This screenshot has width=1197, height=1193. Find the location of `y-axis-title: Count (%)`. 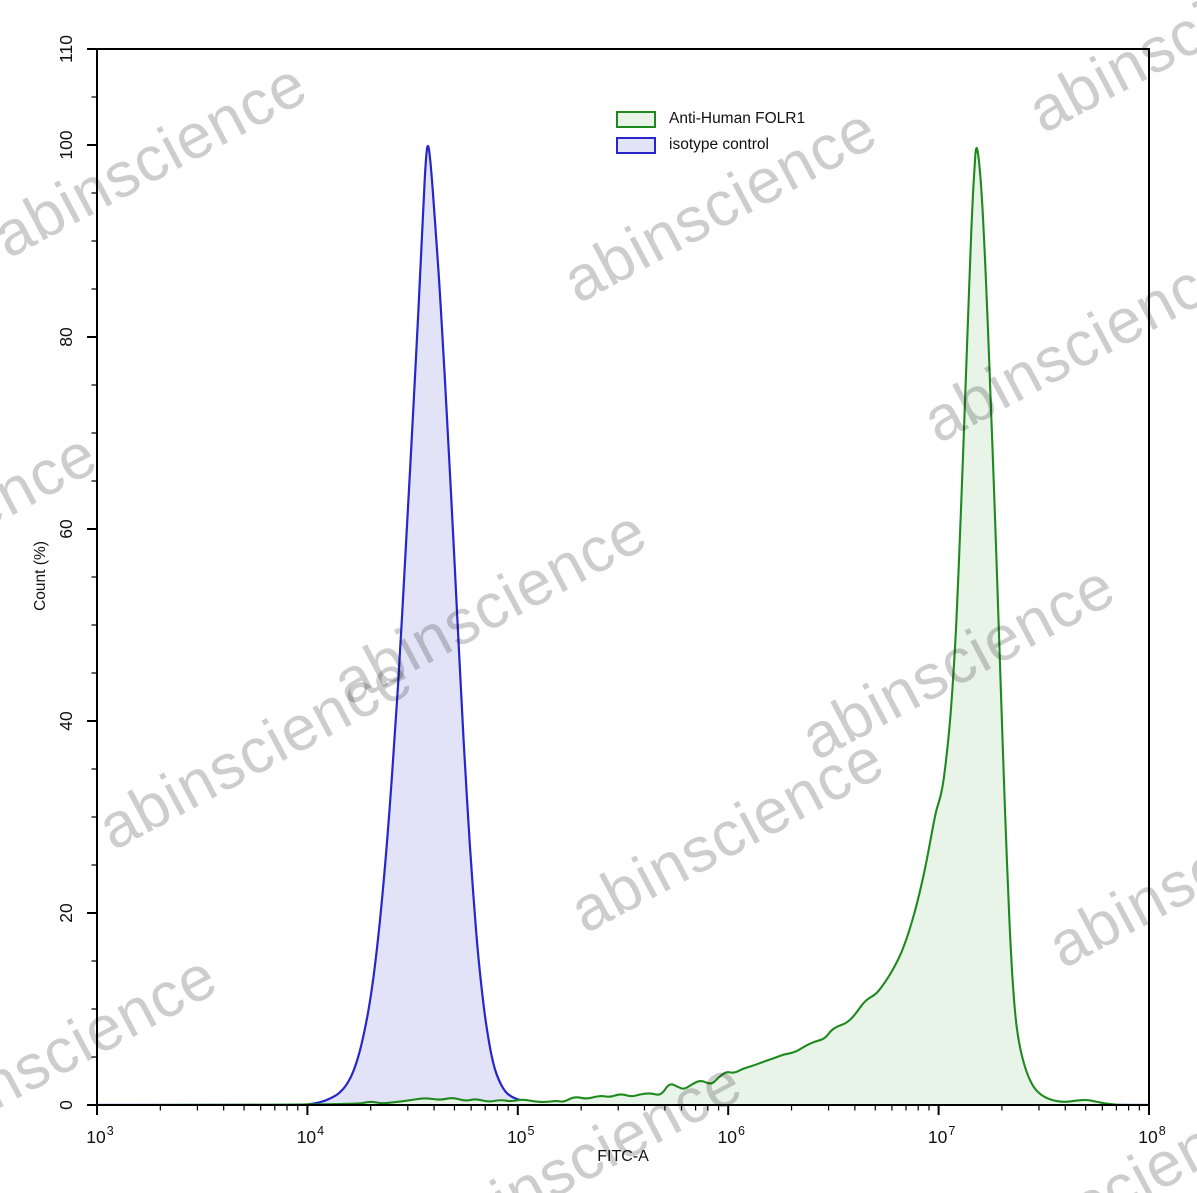

y-axis-title: Count (%) is located at coordinates (40, 576).